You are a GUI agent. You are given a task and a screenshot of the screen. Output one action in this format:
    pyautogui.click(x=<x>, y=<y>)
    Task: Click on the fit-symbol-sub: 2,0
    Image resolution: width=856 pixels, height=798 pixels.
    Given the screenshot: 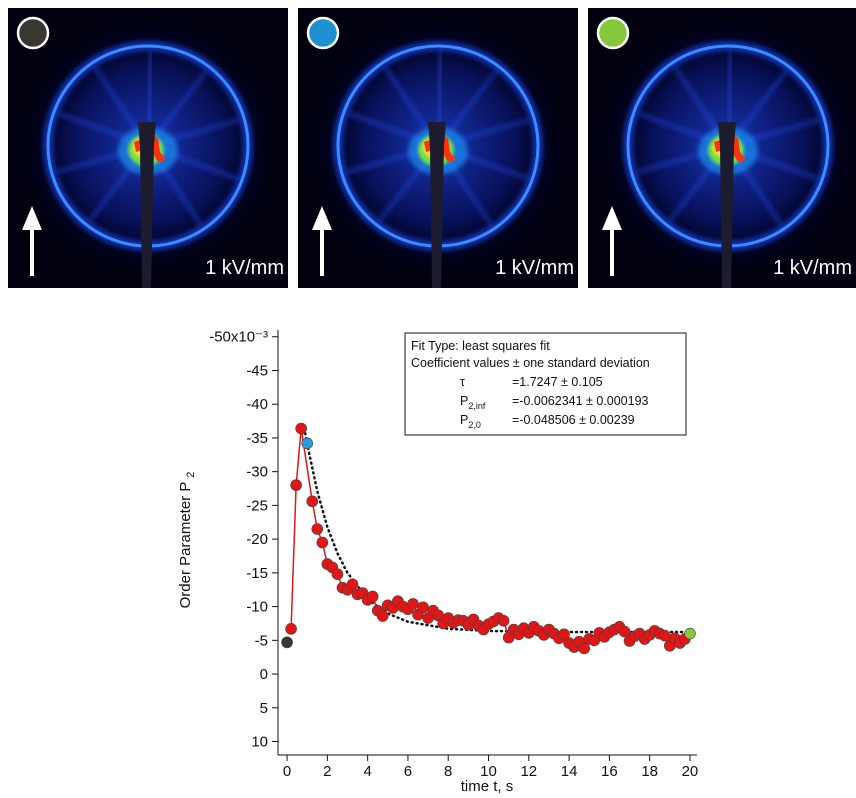 What is the action you would take?
    pyautogui.click(x=474, y=425)
    